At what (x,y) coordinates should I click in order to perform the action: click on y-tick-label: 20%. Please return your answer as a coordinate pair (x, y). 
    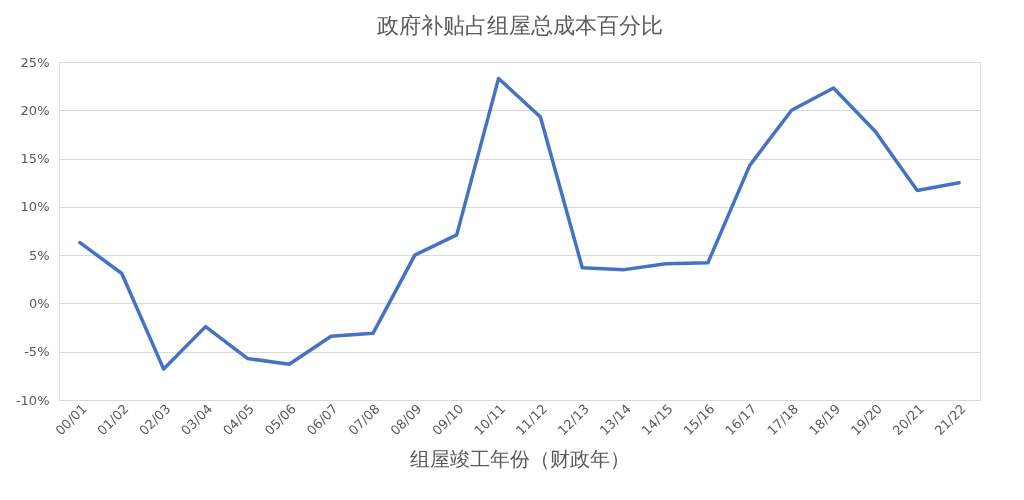
    Looking at the image, I should click on (35, 110).